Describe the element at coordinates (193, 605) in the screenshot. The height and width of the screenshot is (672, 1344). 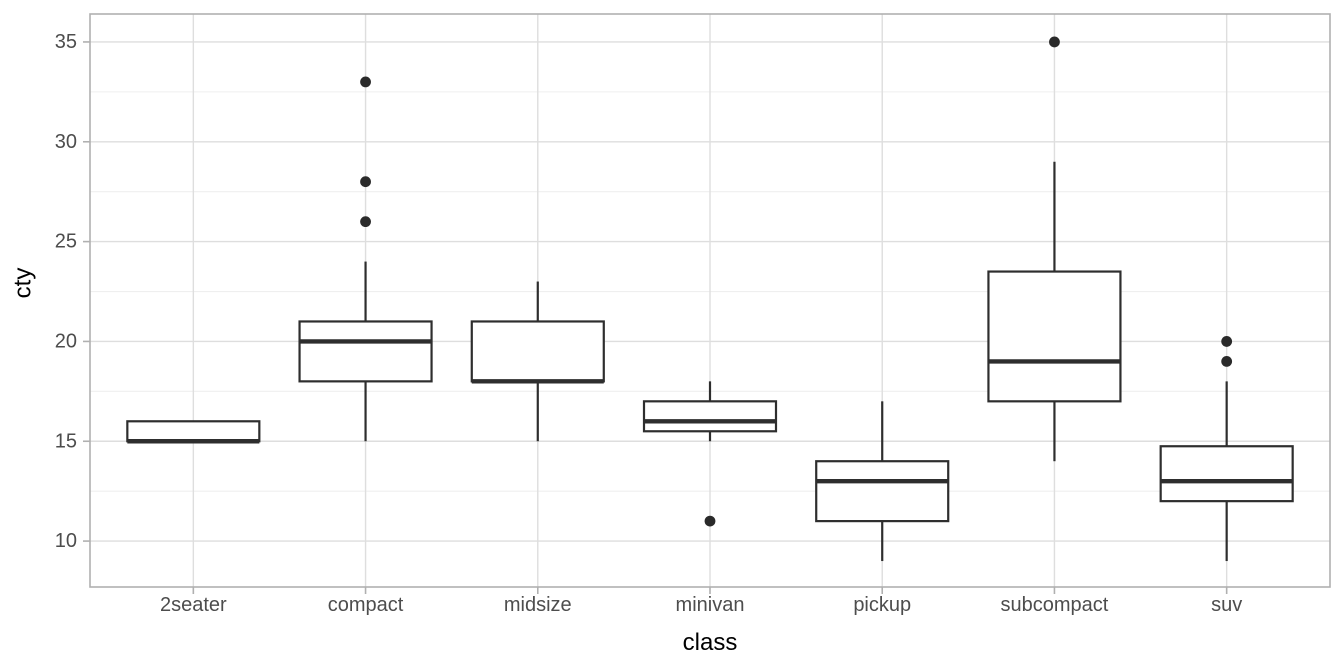
I see `x-tick-label: 2seater` at that location.